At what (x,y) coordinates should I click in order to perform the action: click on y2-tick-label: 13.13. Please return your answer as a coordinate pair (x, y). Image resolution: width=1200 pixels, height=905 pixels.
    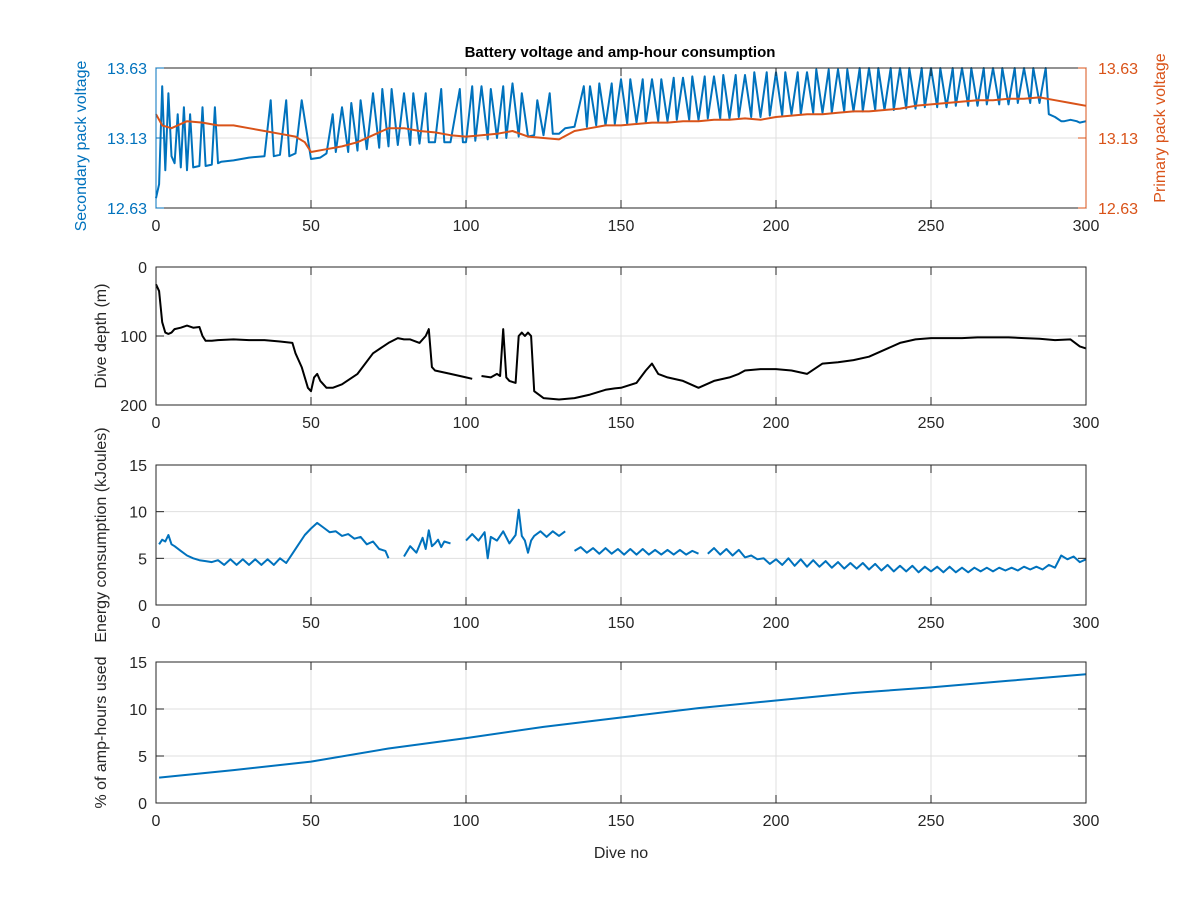
    Looking at the image, I should click on (1118, 139).